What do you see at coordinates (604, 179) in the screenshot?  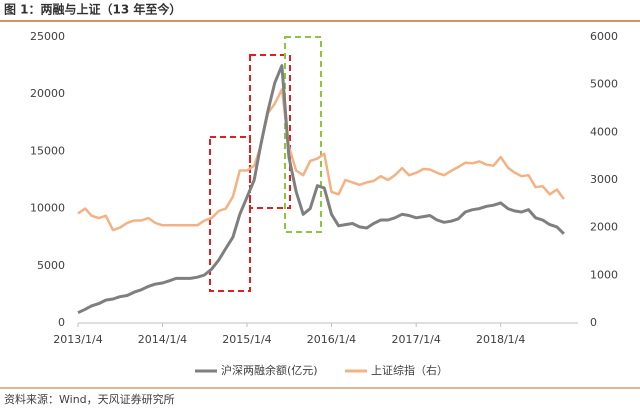 I see `y2-tick-label: 3000` at bounding box center [604, 179].